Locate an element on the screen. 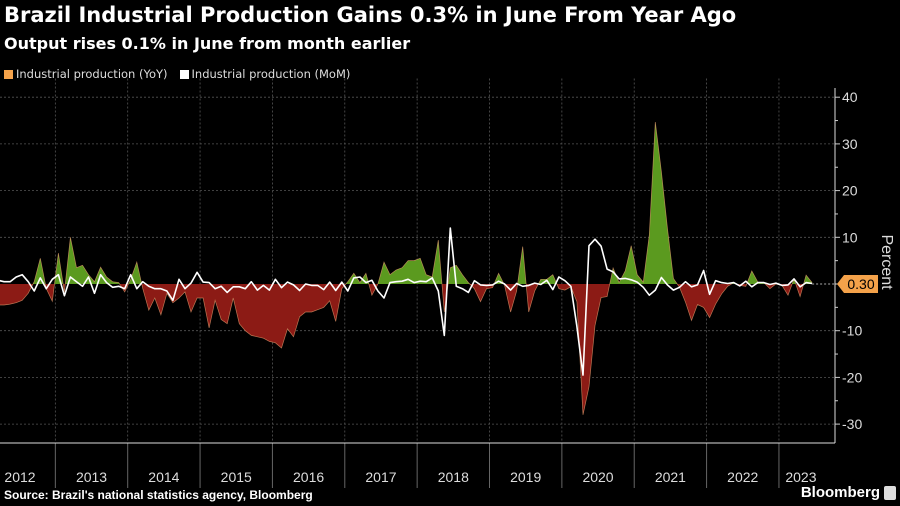  y-tick-label: -10 is located at coordinates (852, 331).